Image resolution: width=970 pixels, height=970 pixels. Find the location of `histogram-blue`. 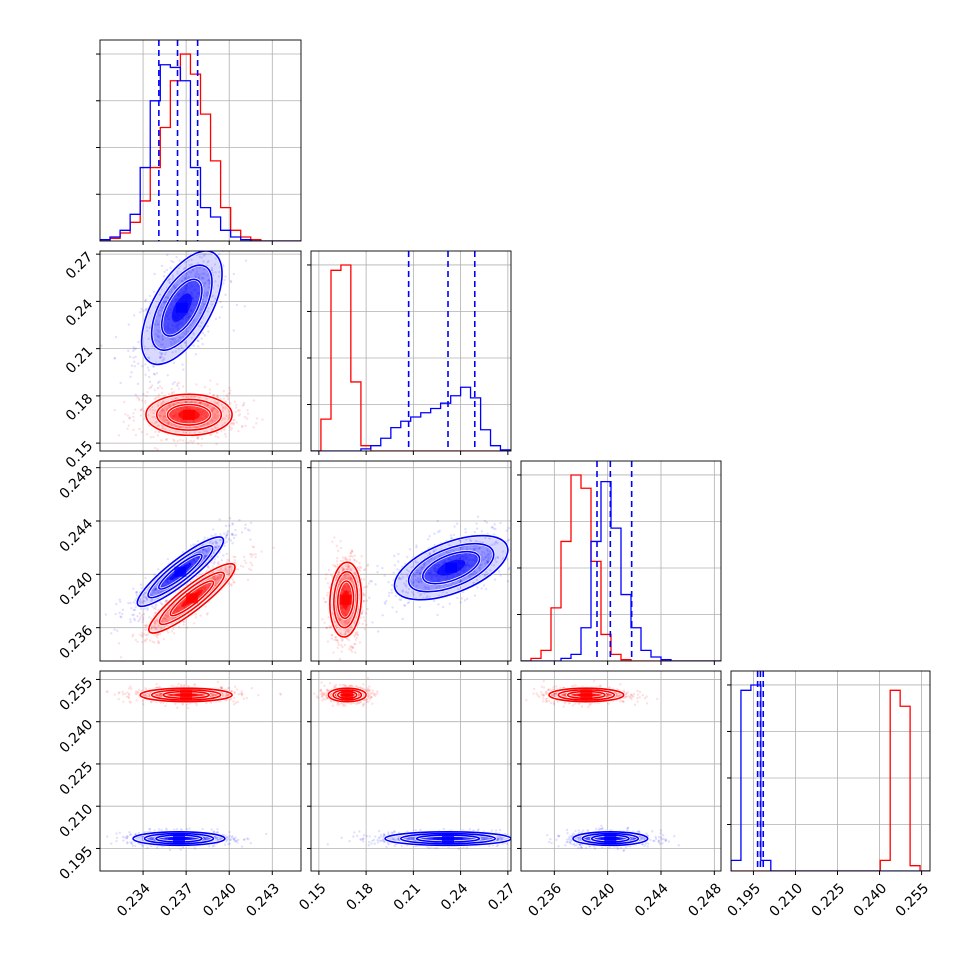

histogram-blue is located at coordinates (200, 152).